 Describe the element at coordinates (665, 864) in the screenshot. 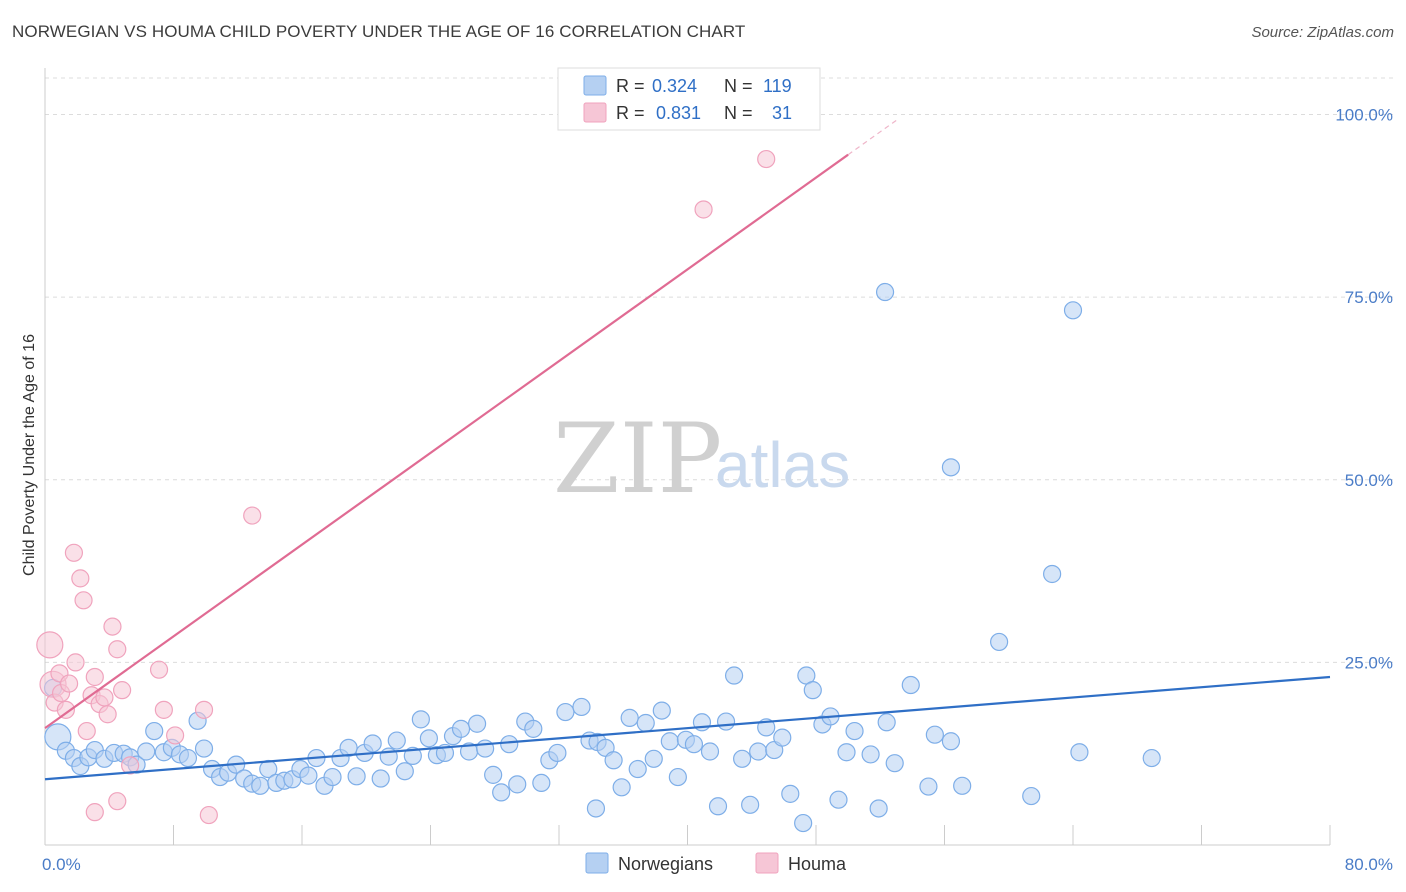

I see `bottom-legend-label-norwegians: Norwegians` at that location.